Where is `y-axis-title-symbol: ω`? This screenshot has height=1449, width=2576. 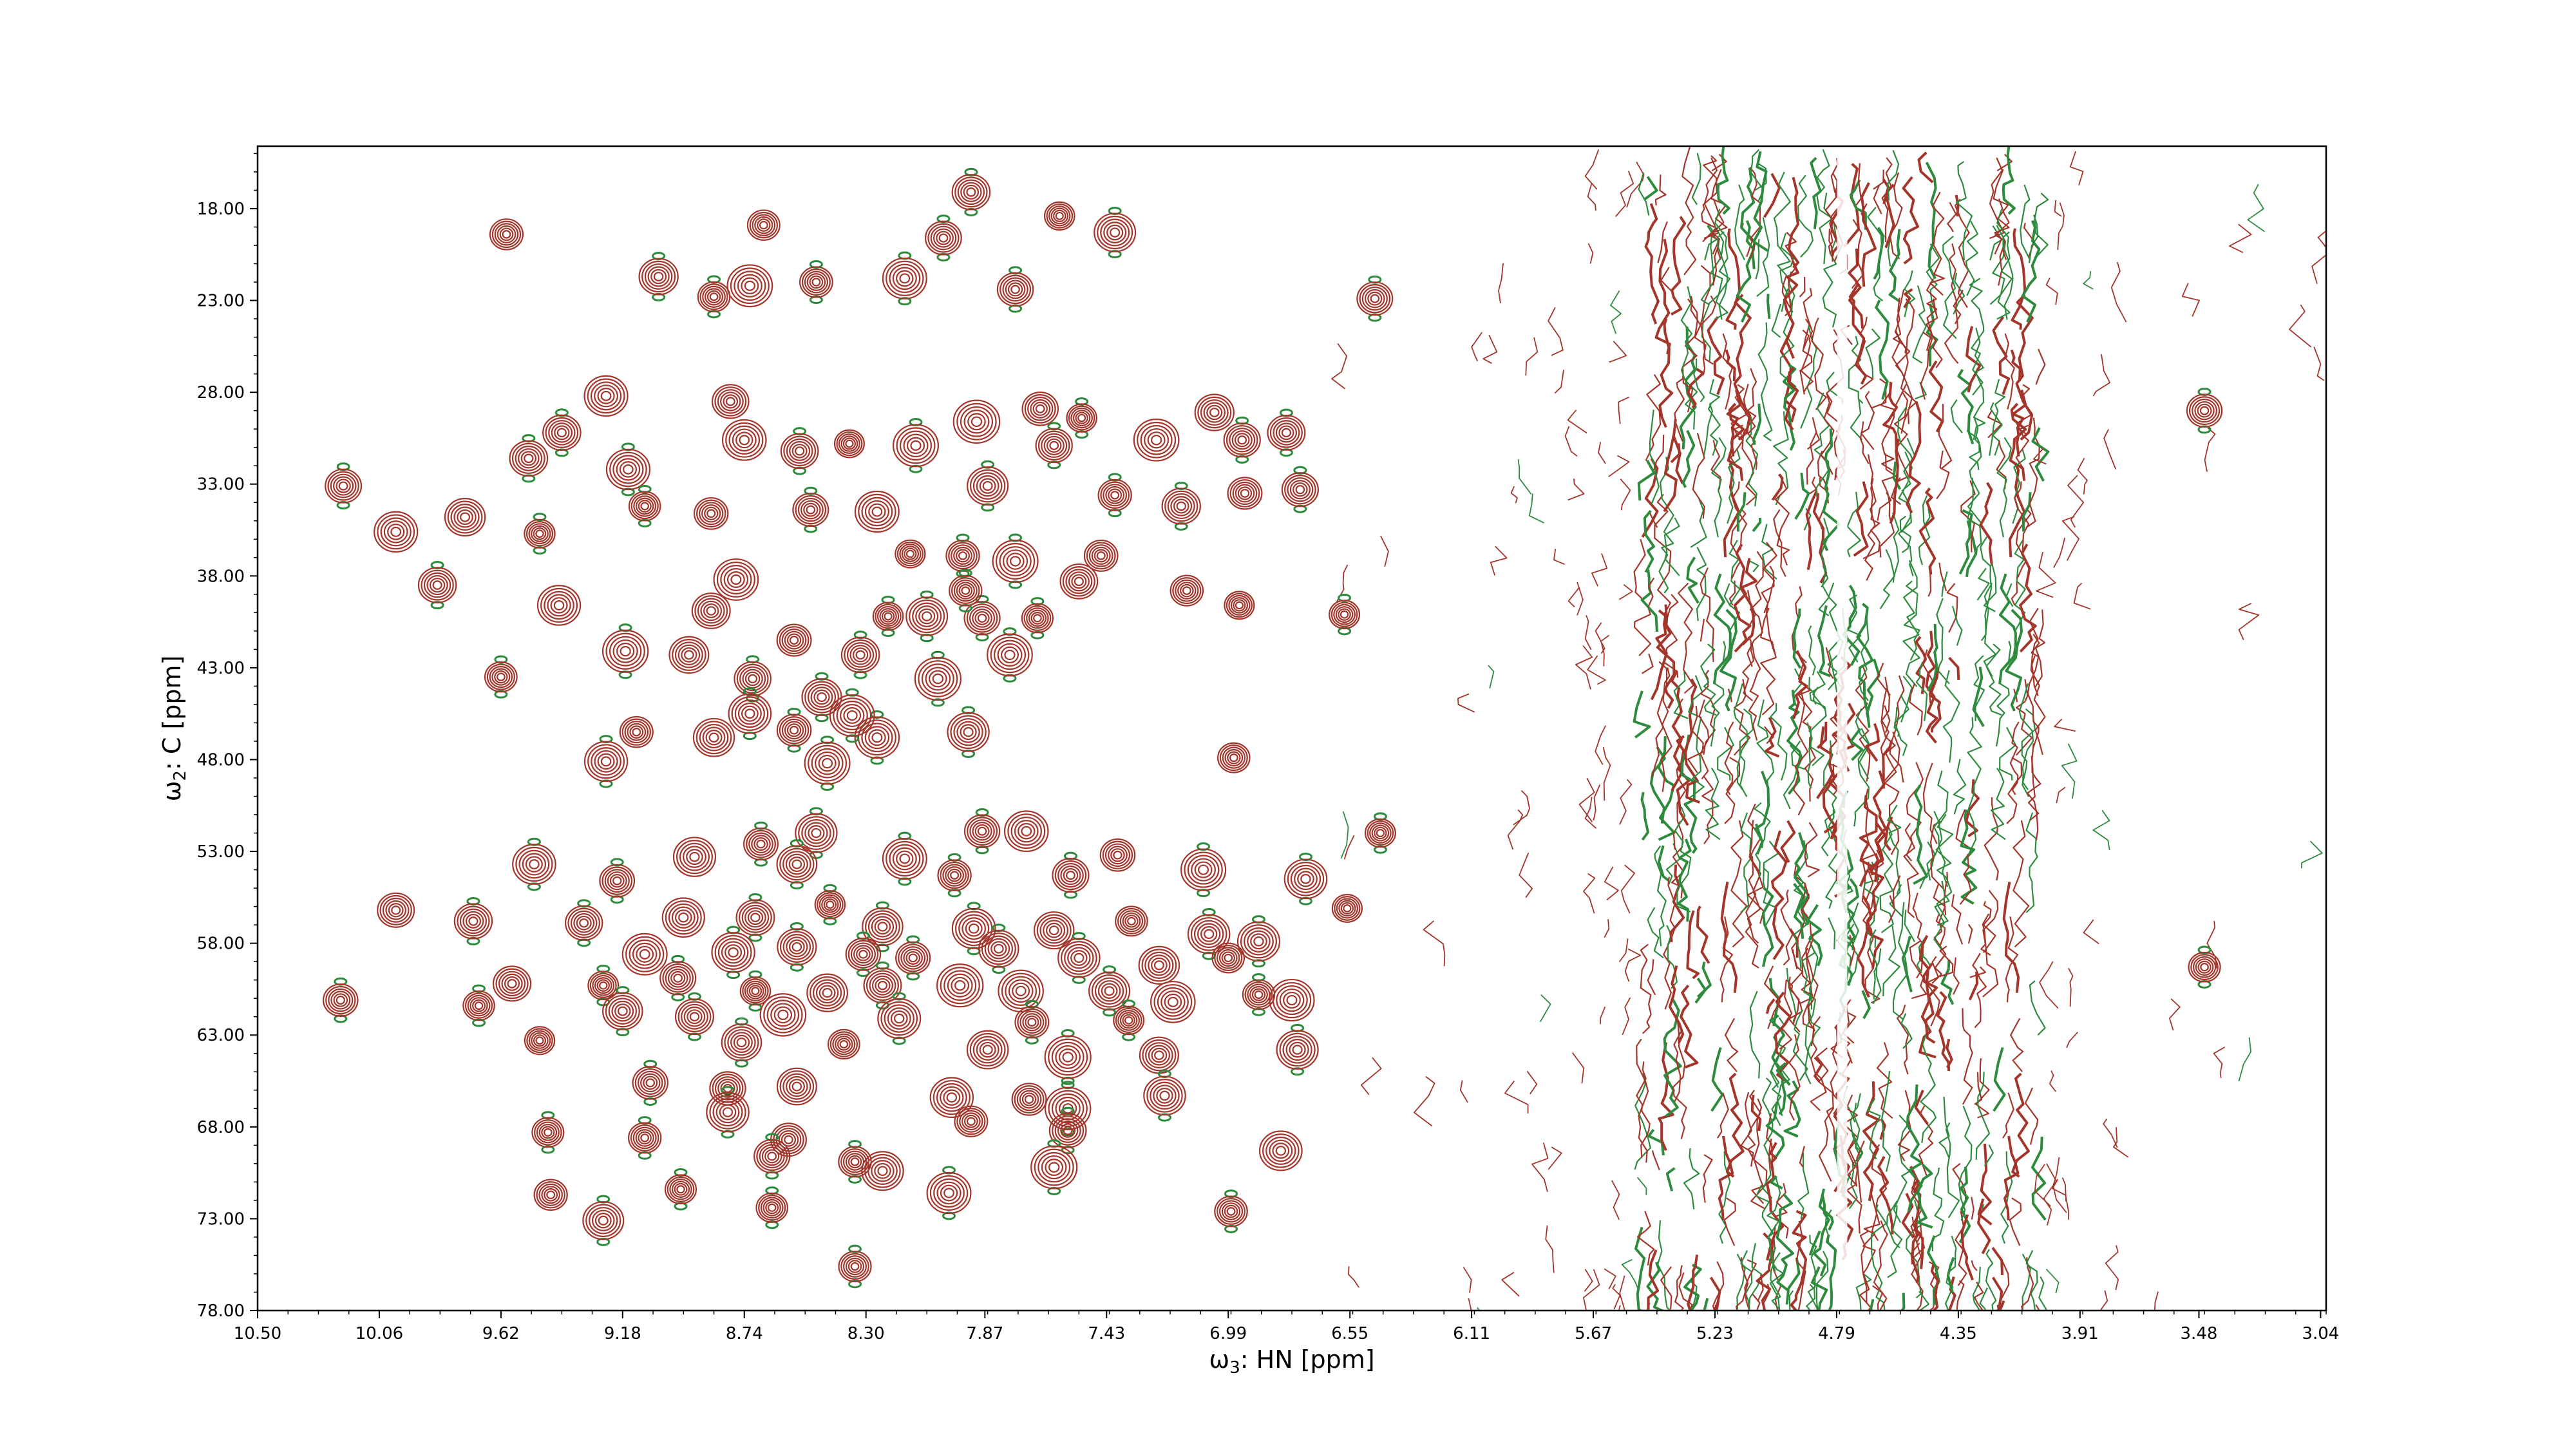
y-axis-title-symbol: ω is located at coordinates (172, 791).